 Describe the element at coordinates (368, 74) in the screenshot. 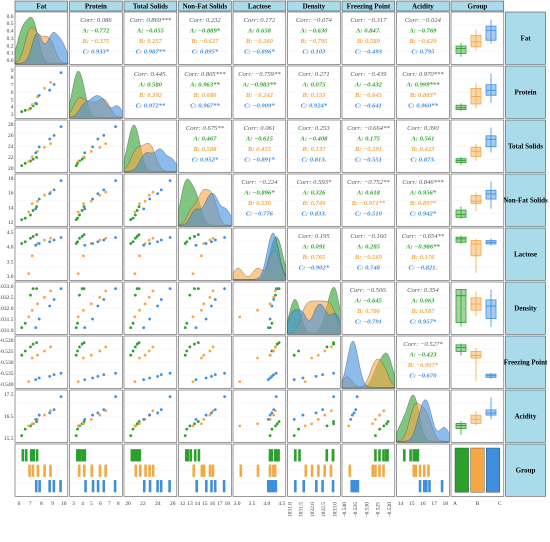

I see `corr-label: Corr: −0.439` at that location.